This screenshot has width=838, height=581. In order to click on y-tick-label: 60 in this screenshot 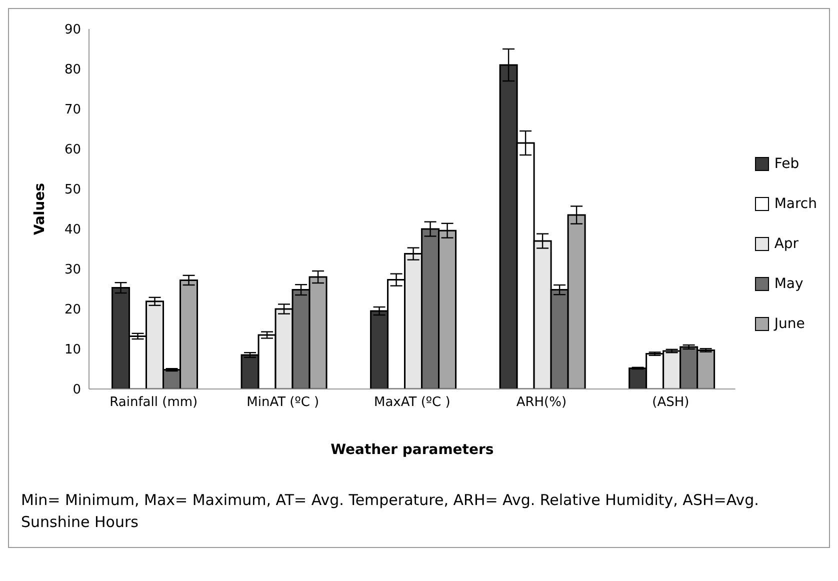, I will do `click(72, 150)`.